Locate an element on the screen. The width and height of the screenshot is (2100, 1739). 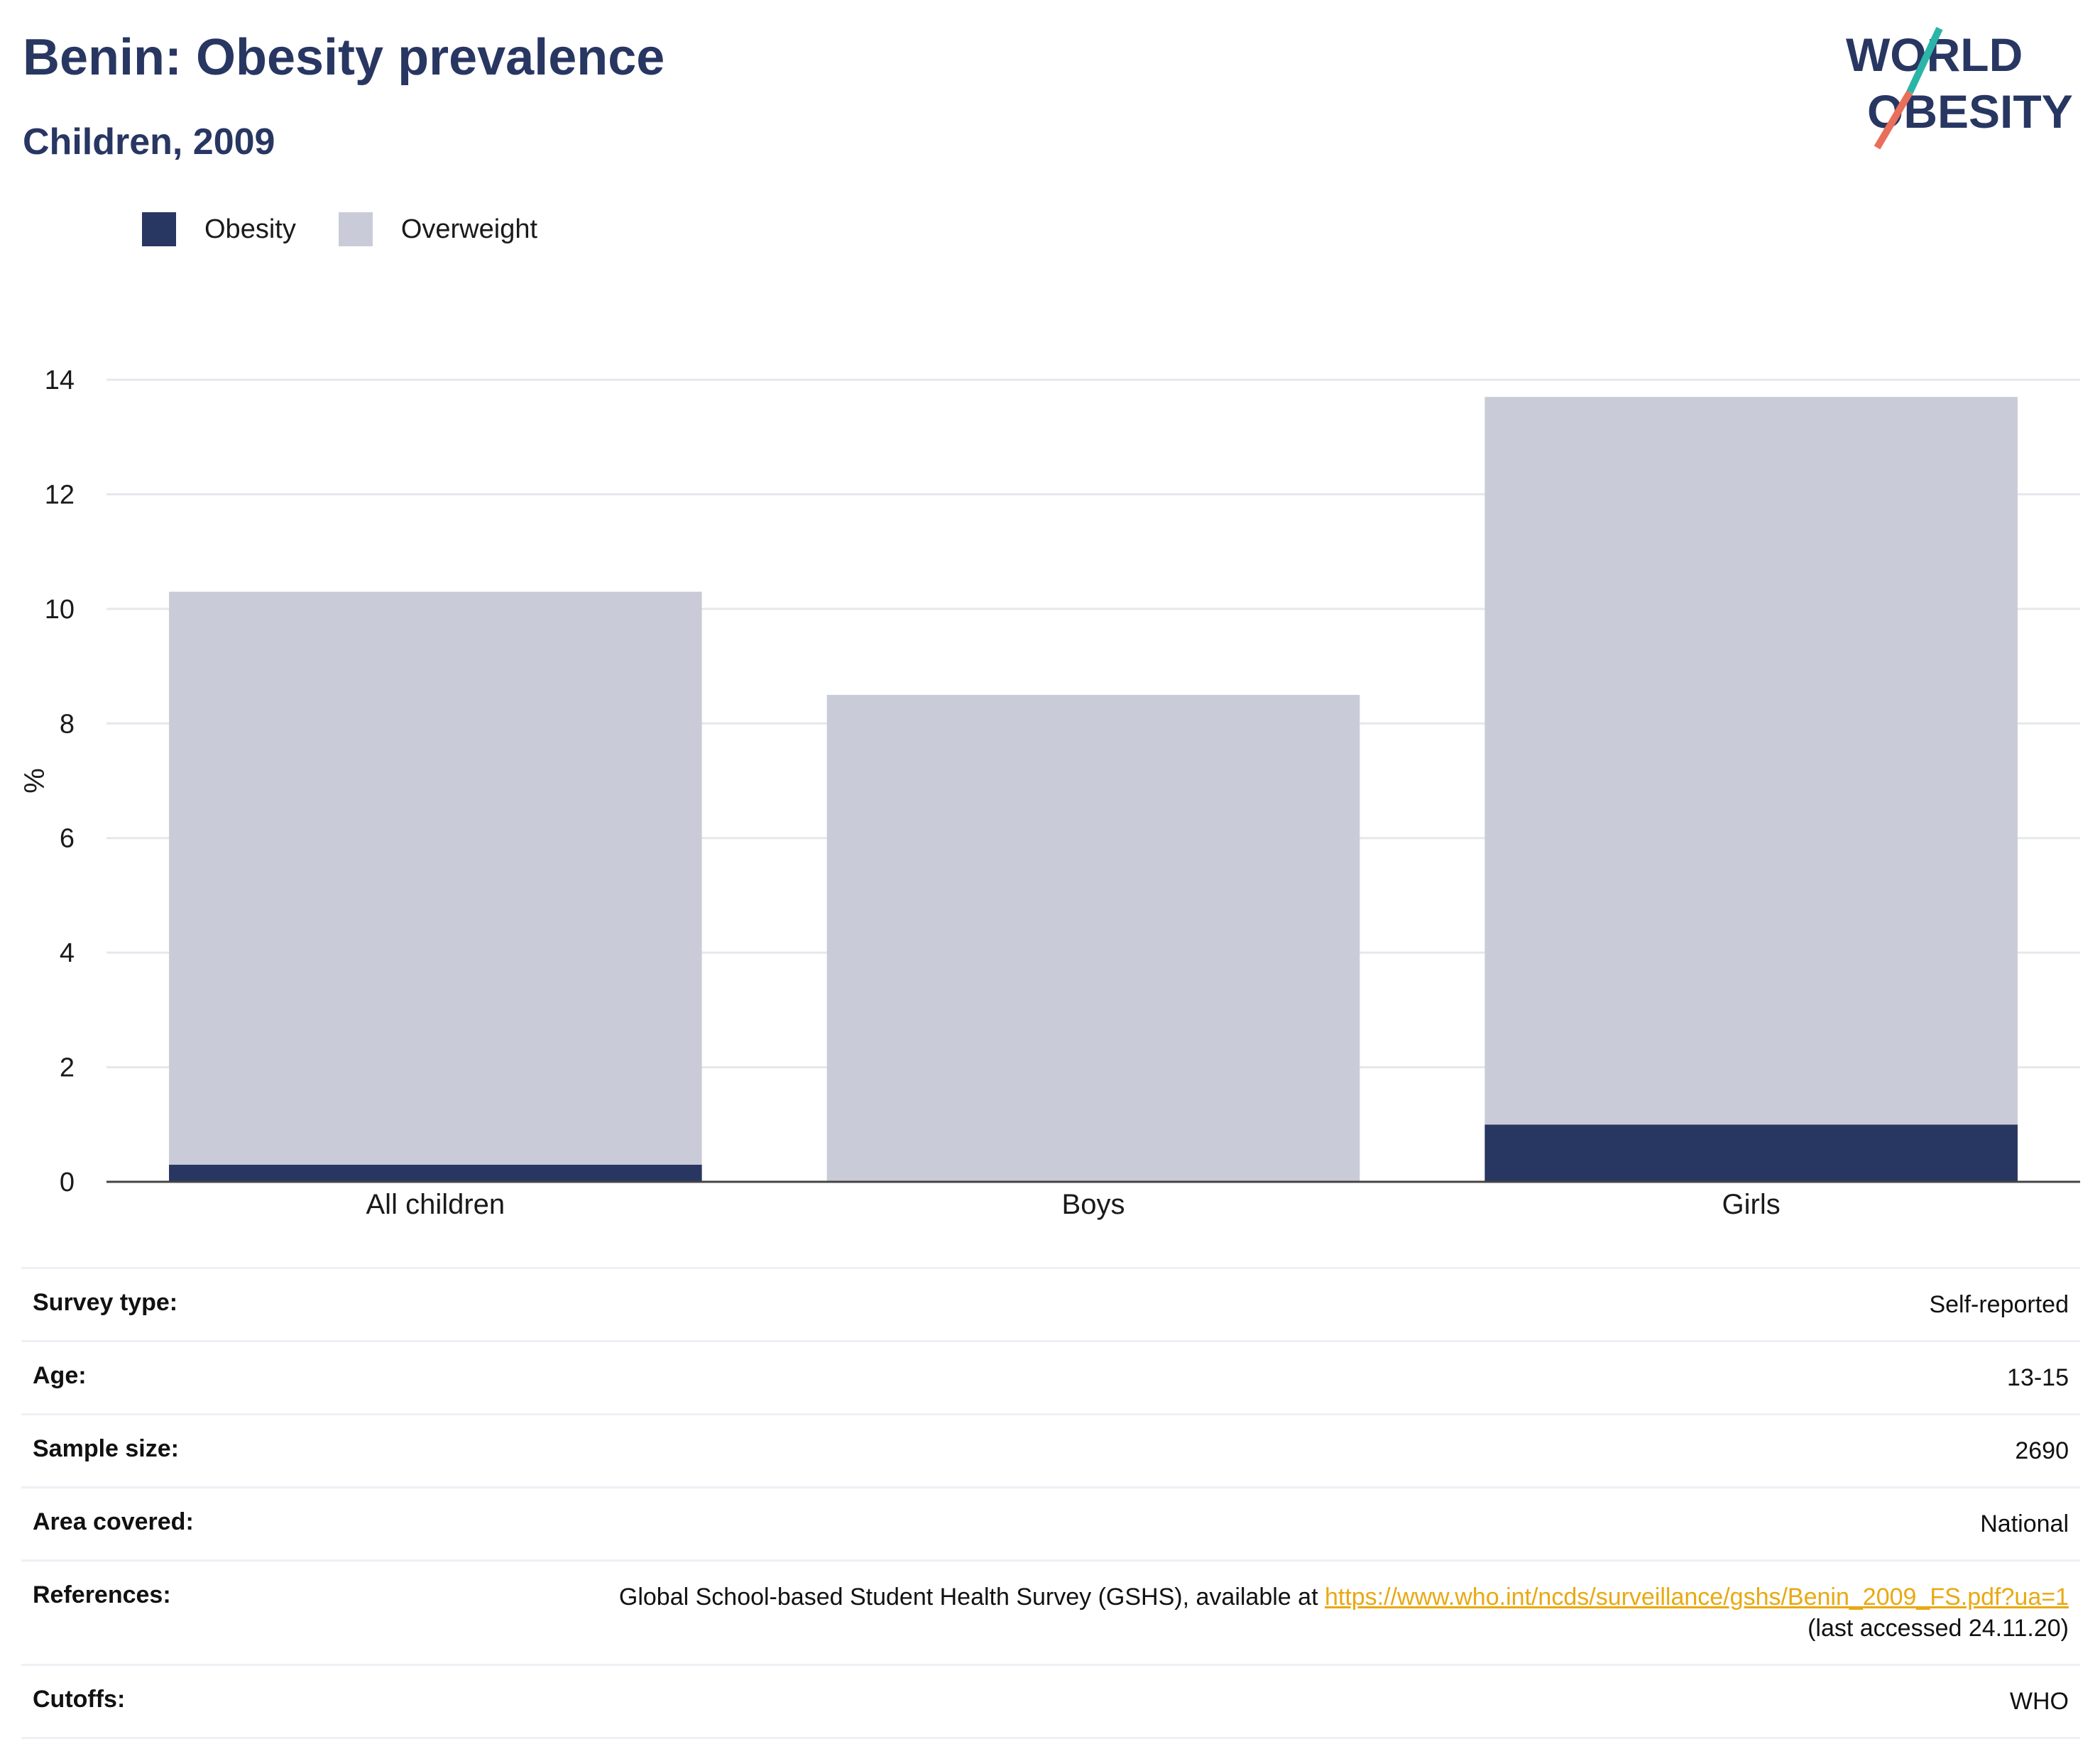
info-key: Age: is located at coordinates (60, 1375).